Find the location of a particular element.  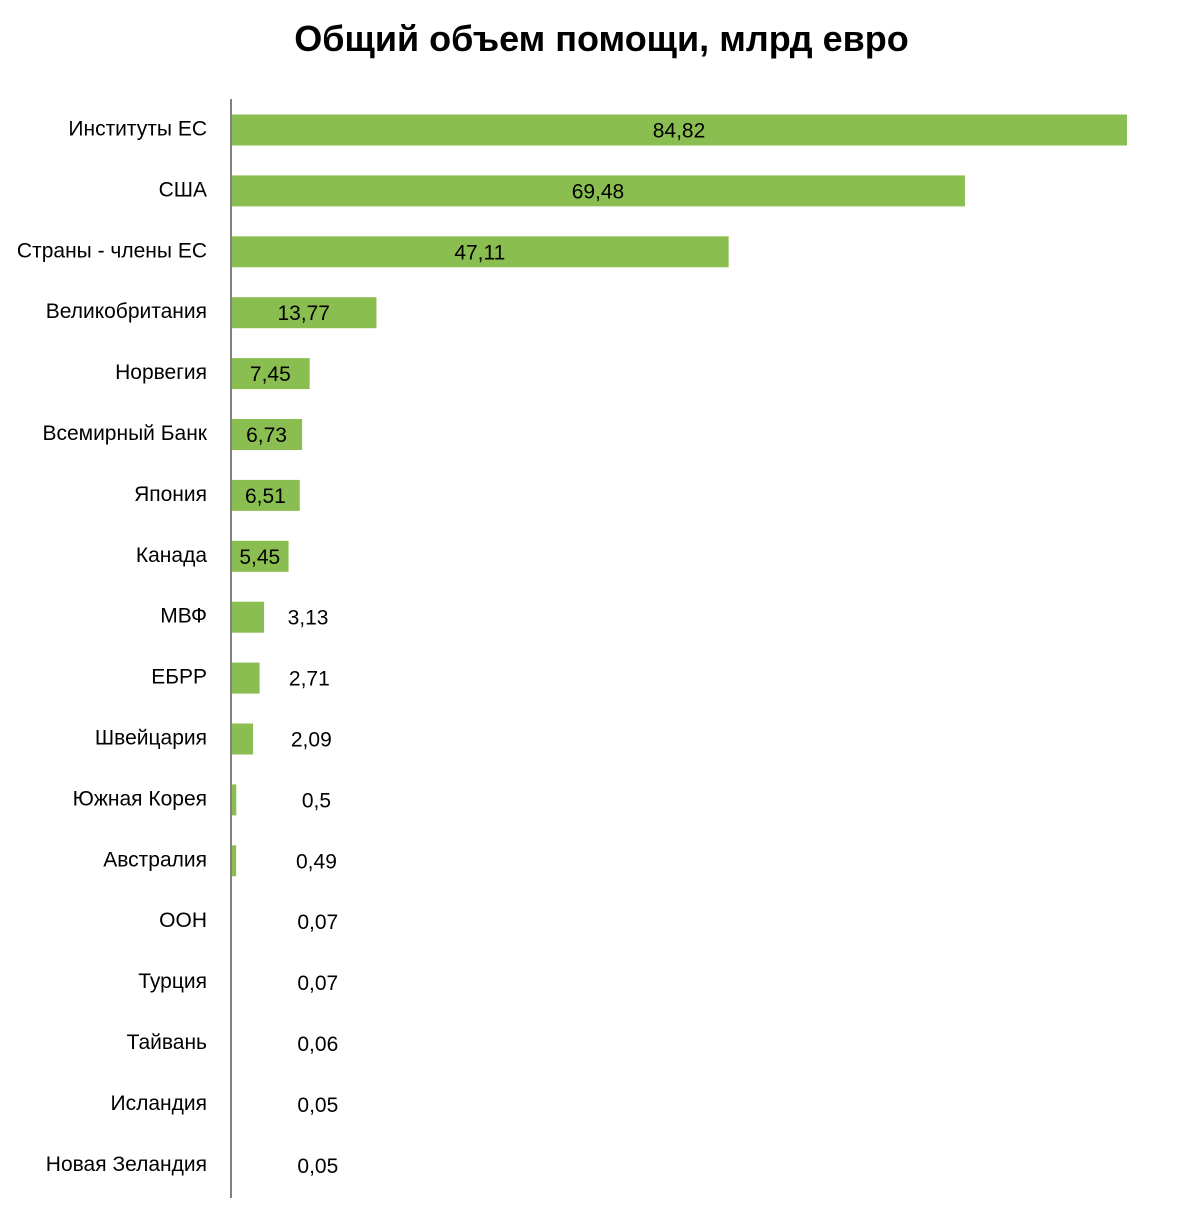

category-label: ООН is located at coordinates (183, 920).